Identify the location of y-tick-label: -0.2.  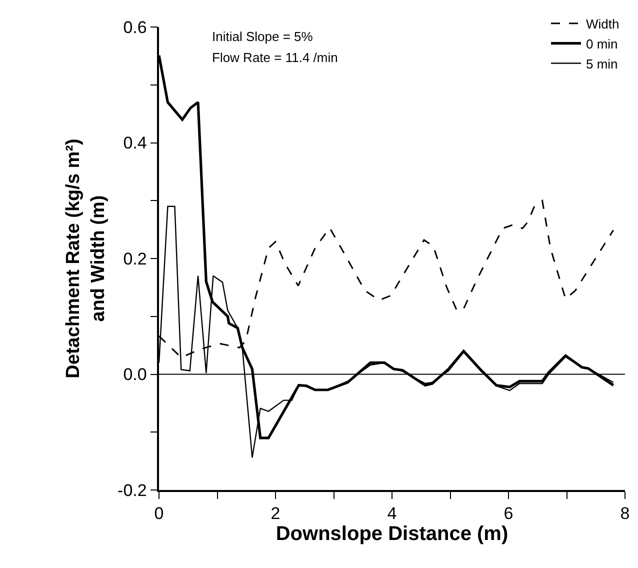
(132, 490).